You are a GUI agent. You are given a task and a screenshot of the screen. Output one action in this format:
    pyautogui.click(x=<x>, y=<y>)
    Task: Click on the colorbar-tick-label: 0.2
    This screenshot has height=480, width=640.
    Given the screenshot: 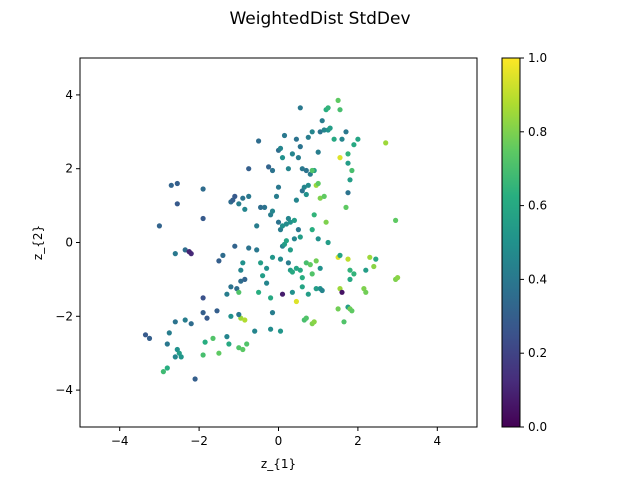 What is the action you would take?
    pyautogui.click(x=537, y=353)
    